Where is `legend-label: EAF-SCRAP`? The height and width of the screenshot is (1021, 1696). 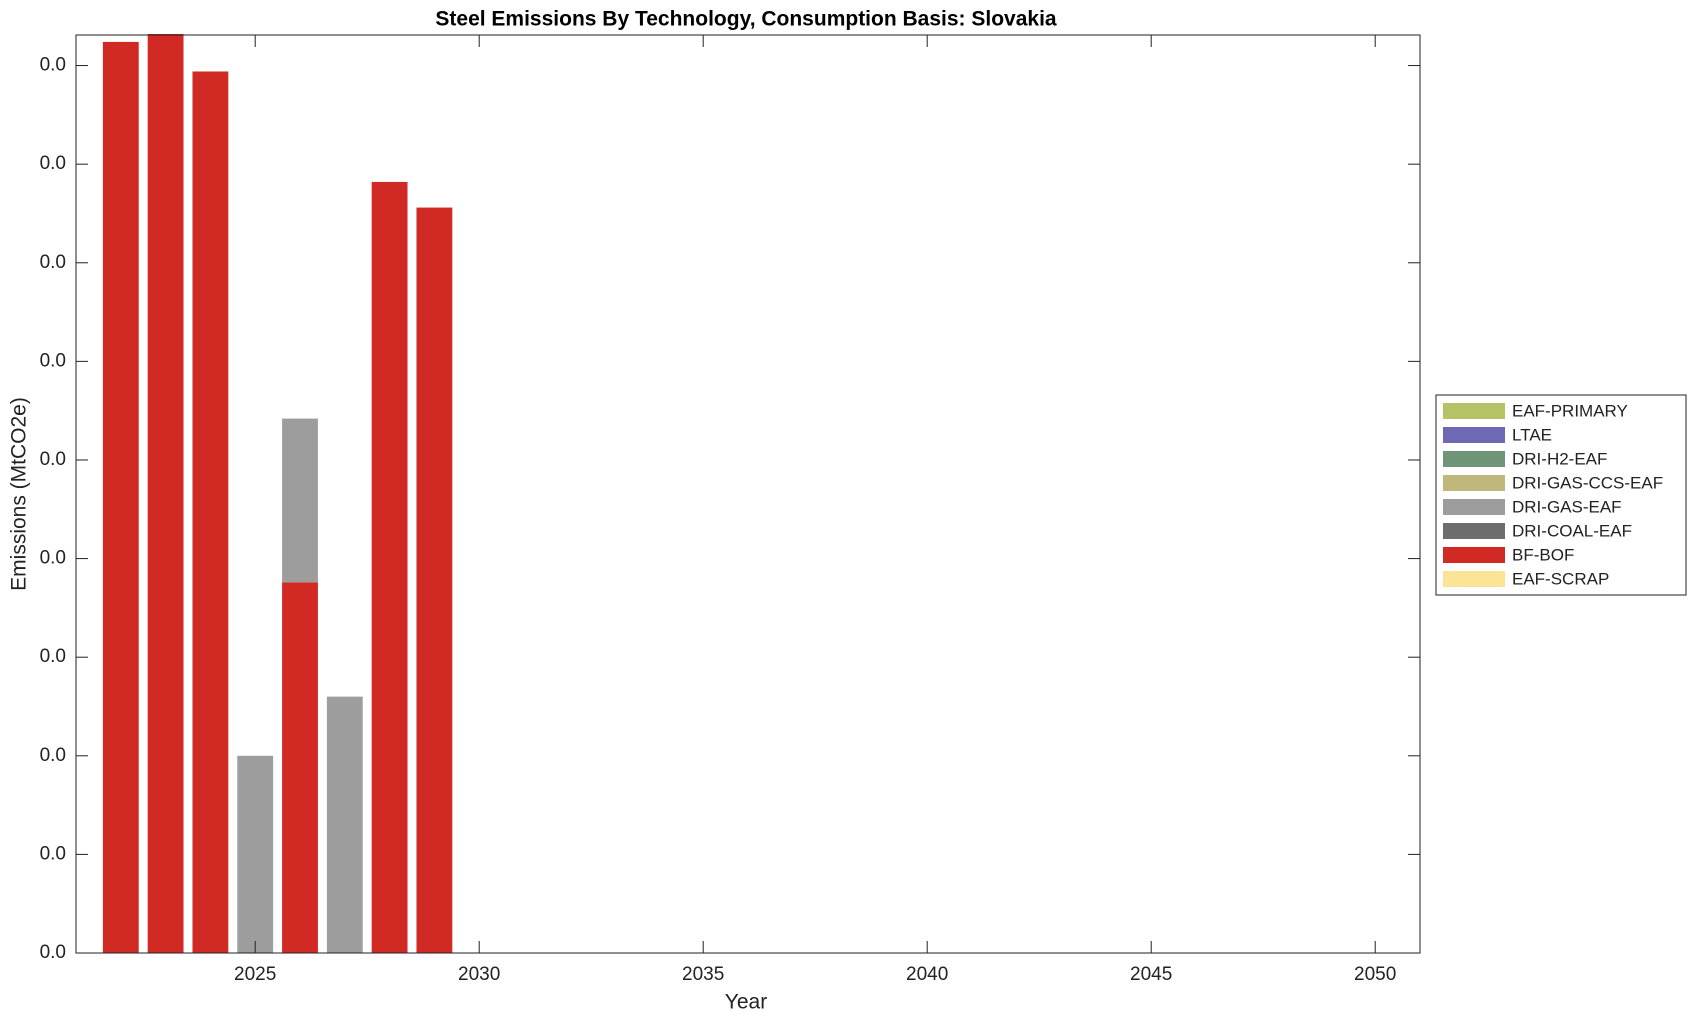
legend-label: EAF-SCRAP is located at coordinates (1560, 578).